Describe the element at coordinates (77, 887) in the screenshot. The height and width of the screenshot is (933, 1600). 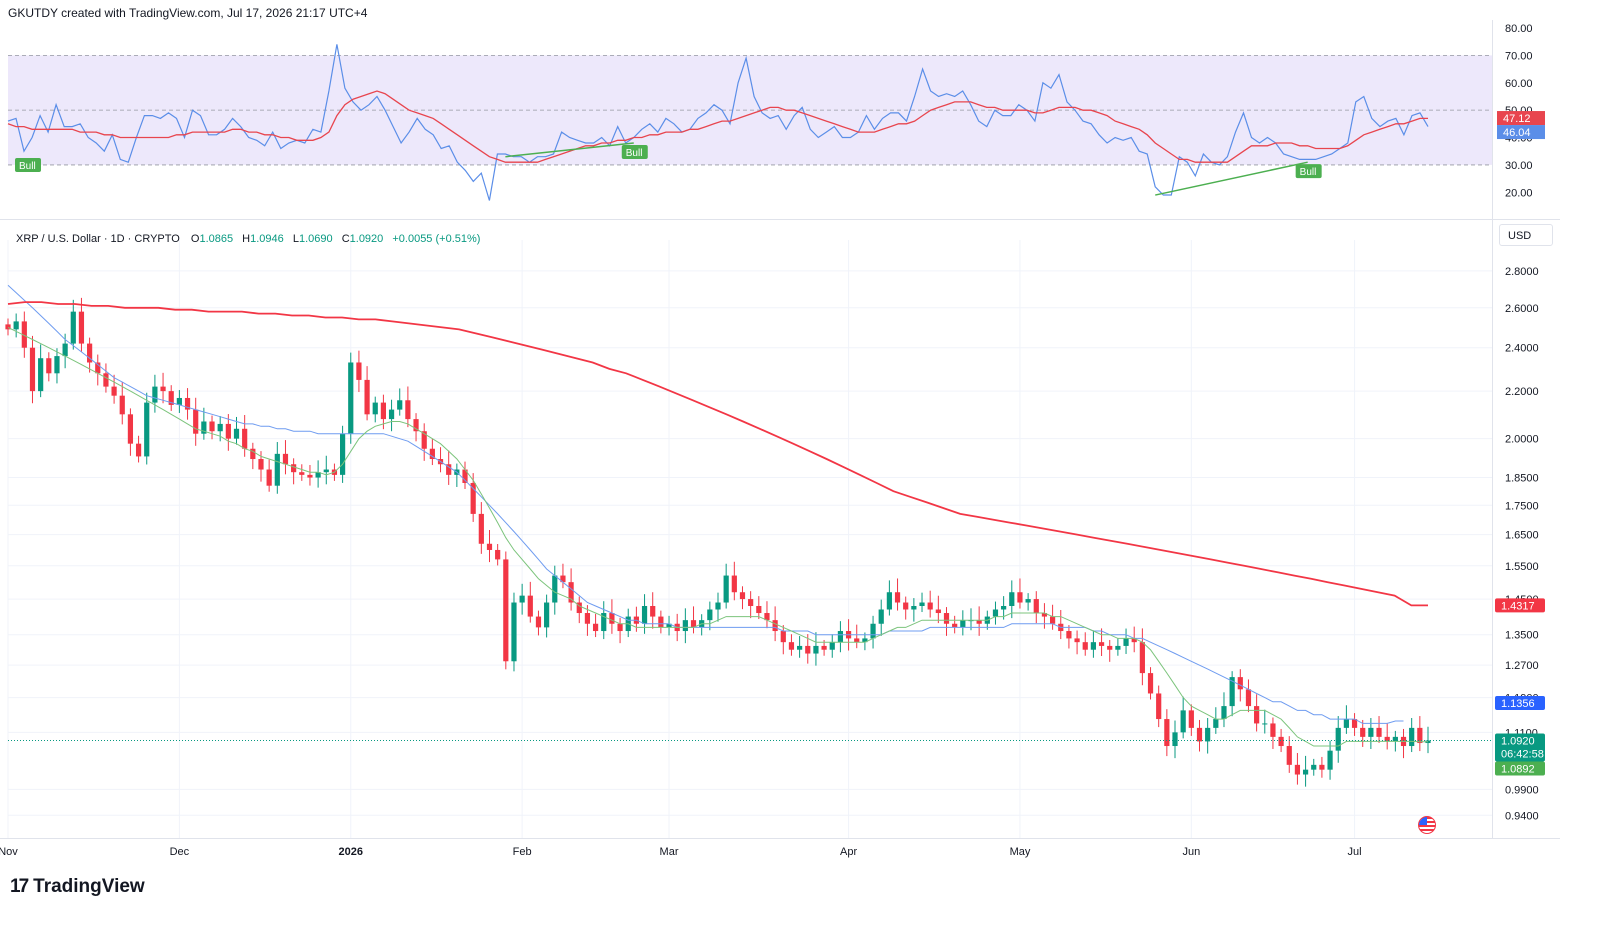
I see `tradingview-logo: 17 TradingView` at that location.